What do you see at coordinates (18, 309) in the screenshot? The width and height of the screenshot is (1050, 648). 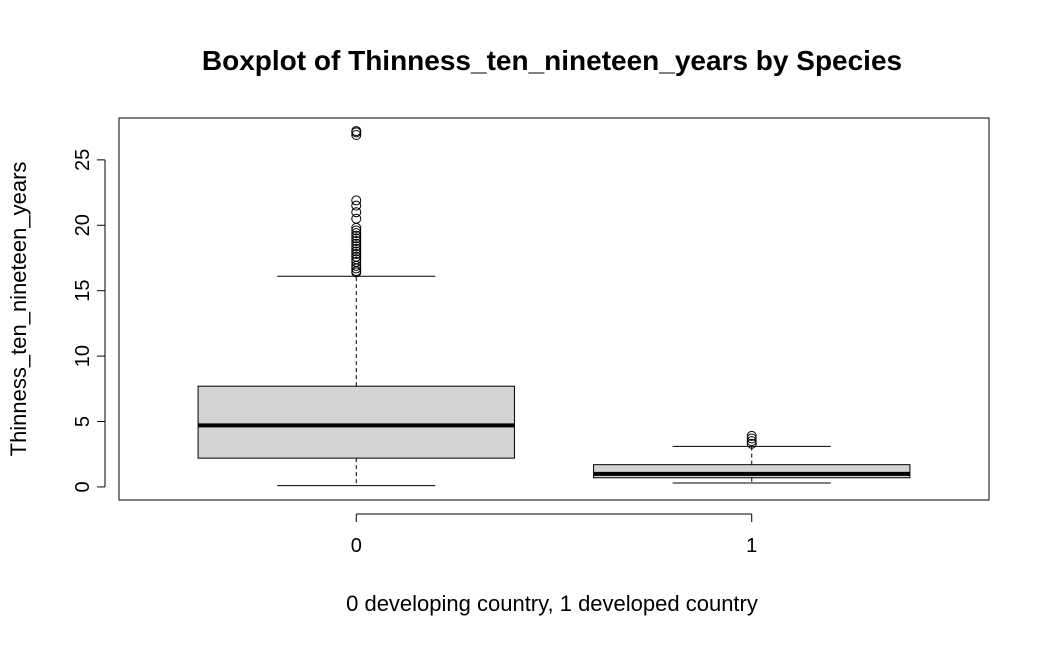 I see `y-axis-label: Thinness_ten_nineteen_years` at bounding box center [18, 309].